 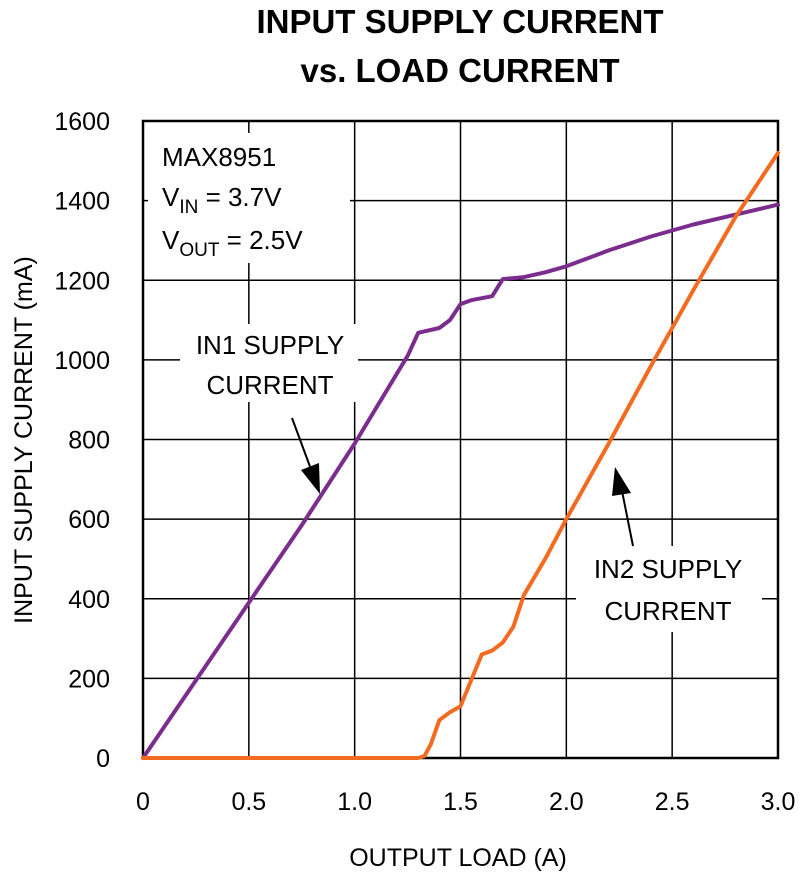 I want to click on info-box-background, so click(x=249, y=198).